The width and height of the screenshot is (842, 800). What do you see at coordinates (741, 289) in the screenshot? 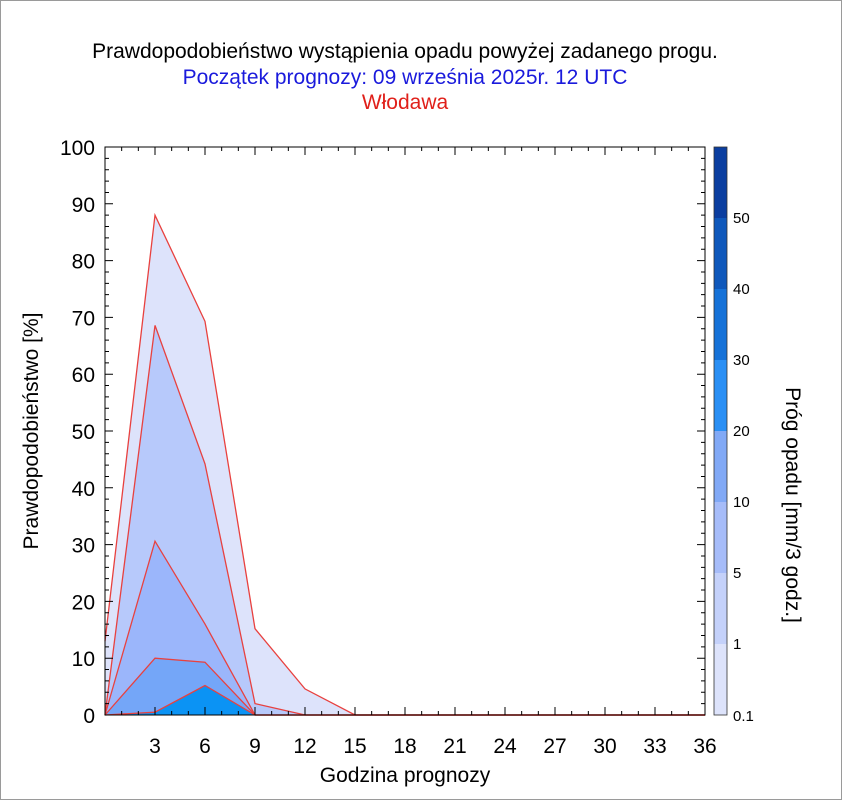
I see `colorbar-tick-label: 40` at bounding box center [741, 289].